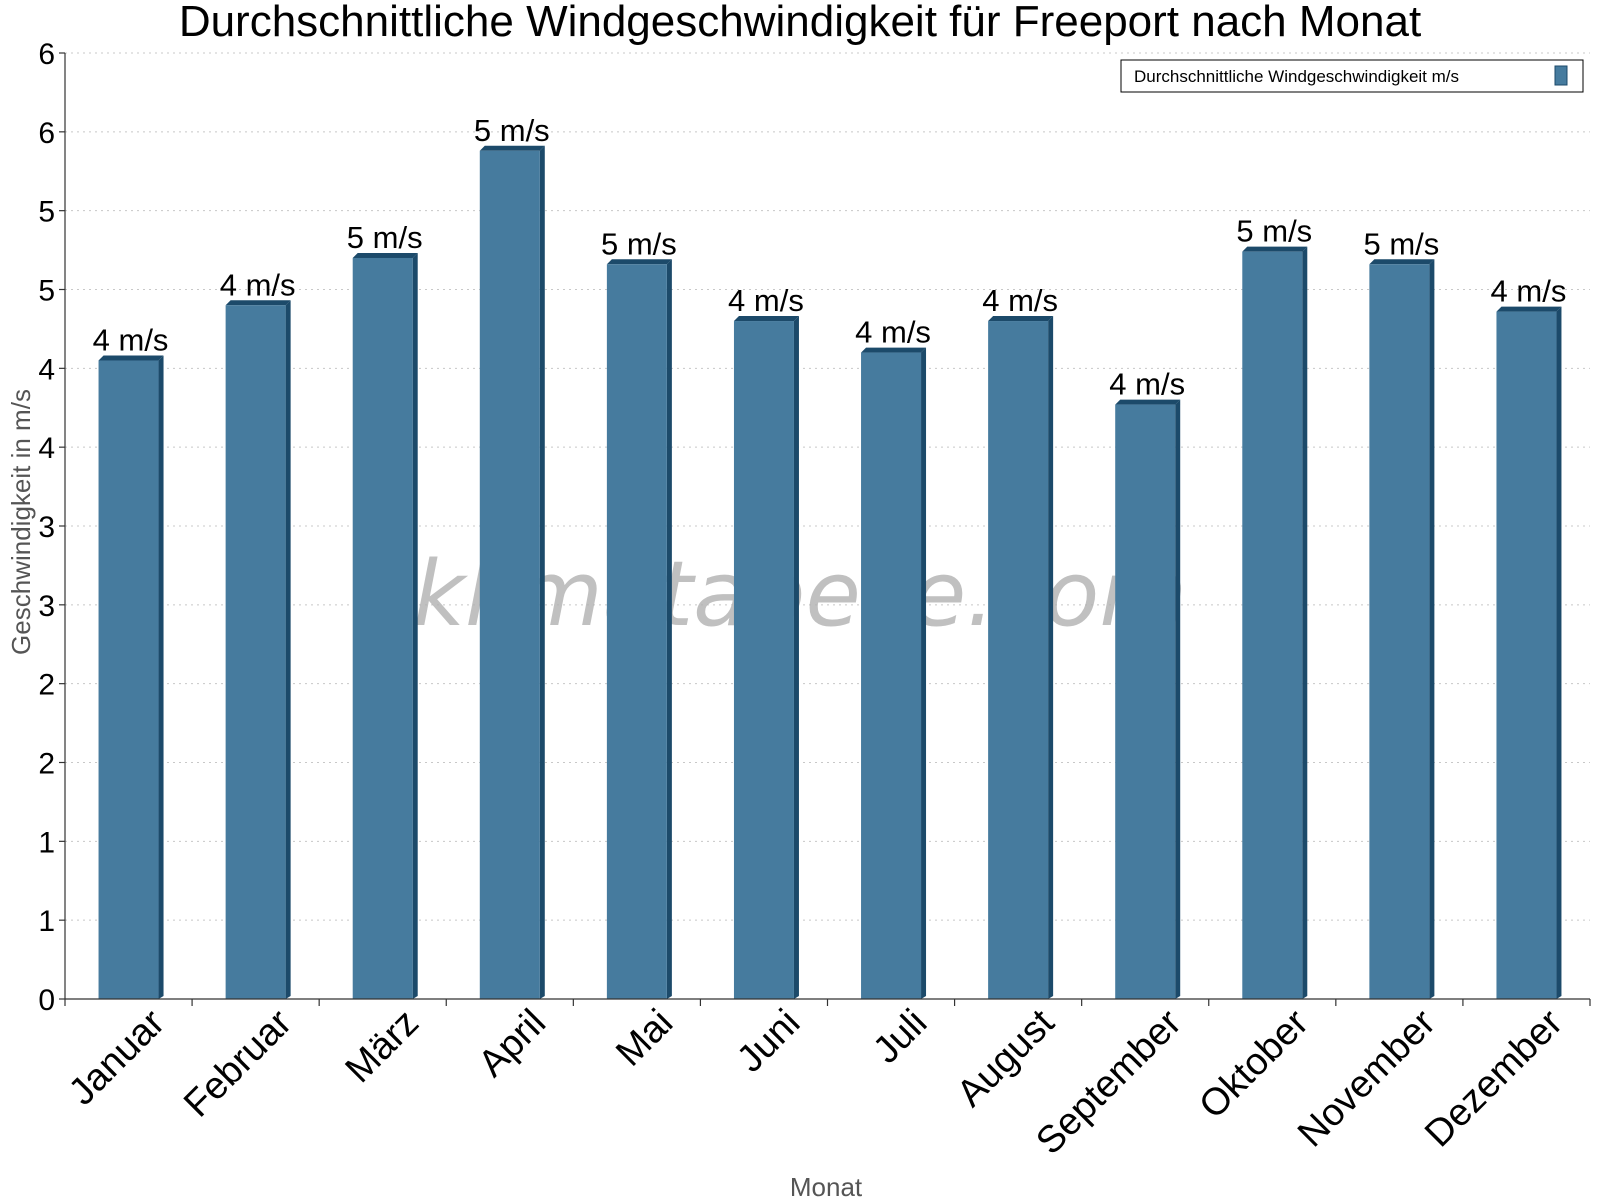  What do you see at coordinates (768, 1041) in the screenshot?
I see `x-tick-label: Juni` at bounding box center [768, 1041].